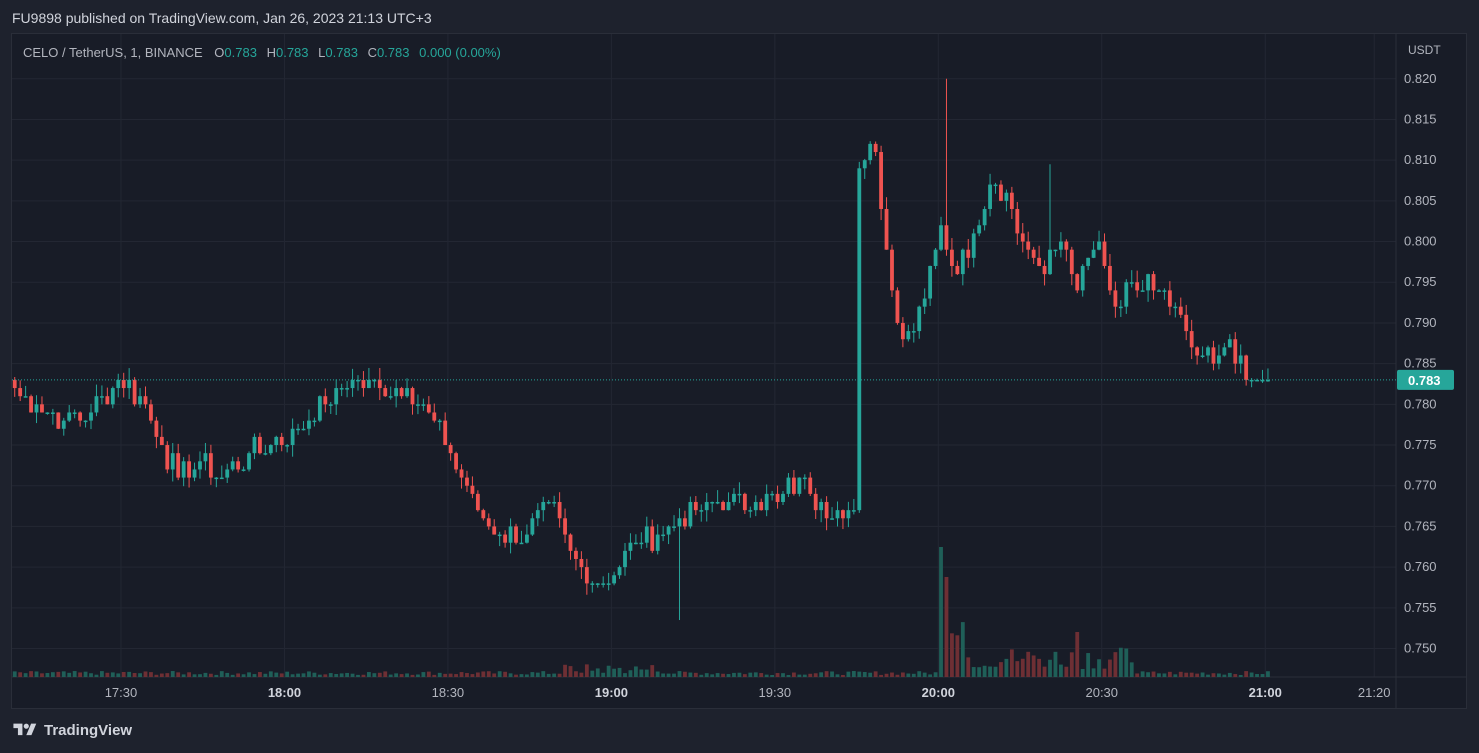 The height and width of the screenshot is (753, 1479). What do you see at coordinates (1420, 607) in the screenshot?
I see `price-tick-label: 0.755` at bounding box center [1420, 607].